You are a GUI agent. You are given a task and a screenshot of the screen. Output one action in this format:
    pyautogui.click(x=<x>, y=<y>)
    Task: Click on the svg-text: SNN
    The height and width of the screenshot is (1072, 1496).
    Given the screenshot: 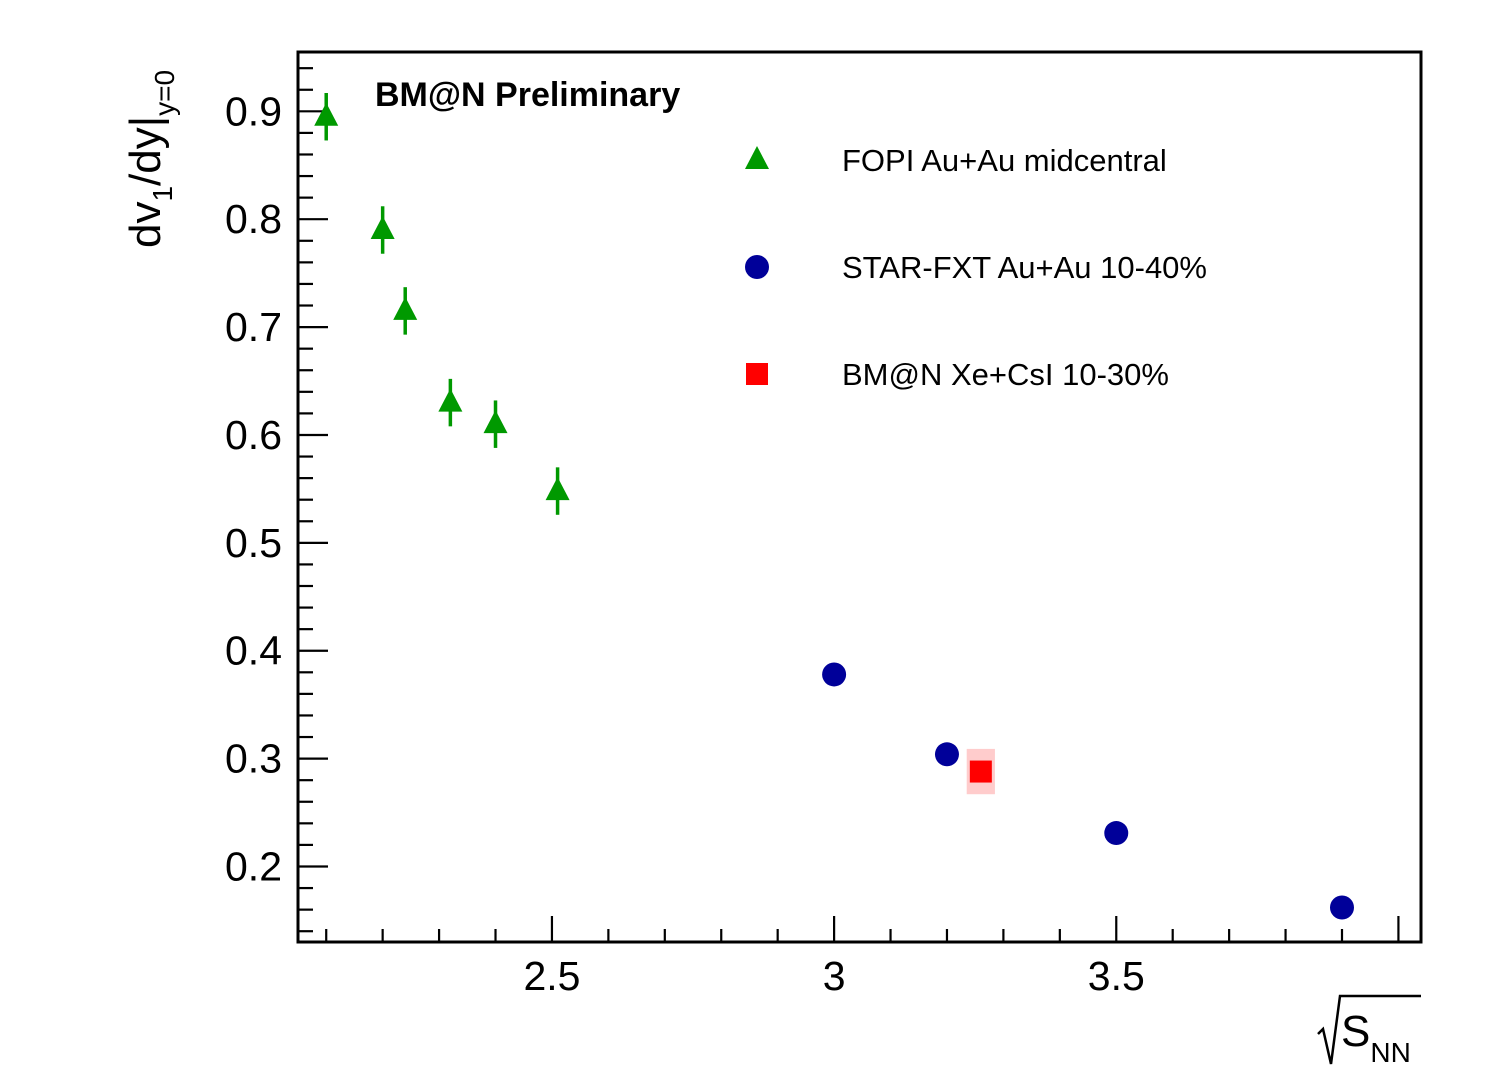 What is the action you would take?
    pyautogui.click(x=1376, y=1037)
    